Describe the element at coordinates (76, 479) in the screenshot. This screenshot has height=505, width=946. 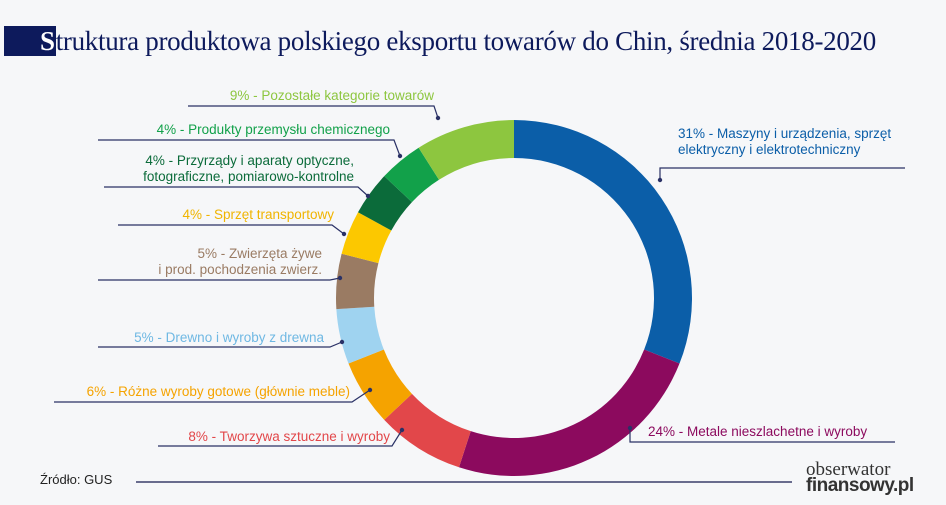
I see `source-note: Źródło: GUS` at that location.